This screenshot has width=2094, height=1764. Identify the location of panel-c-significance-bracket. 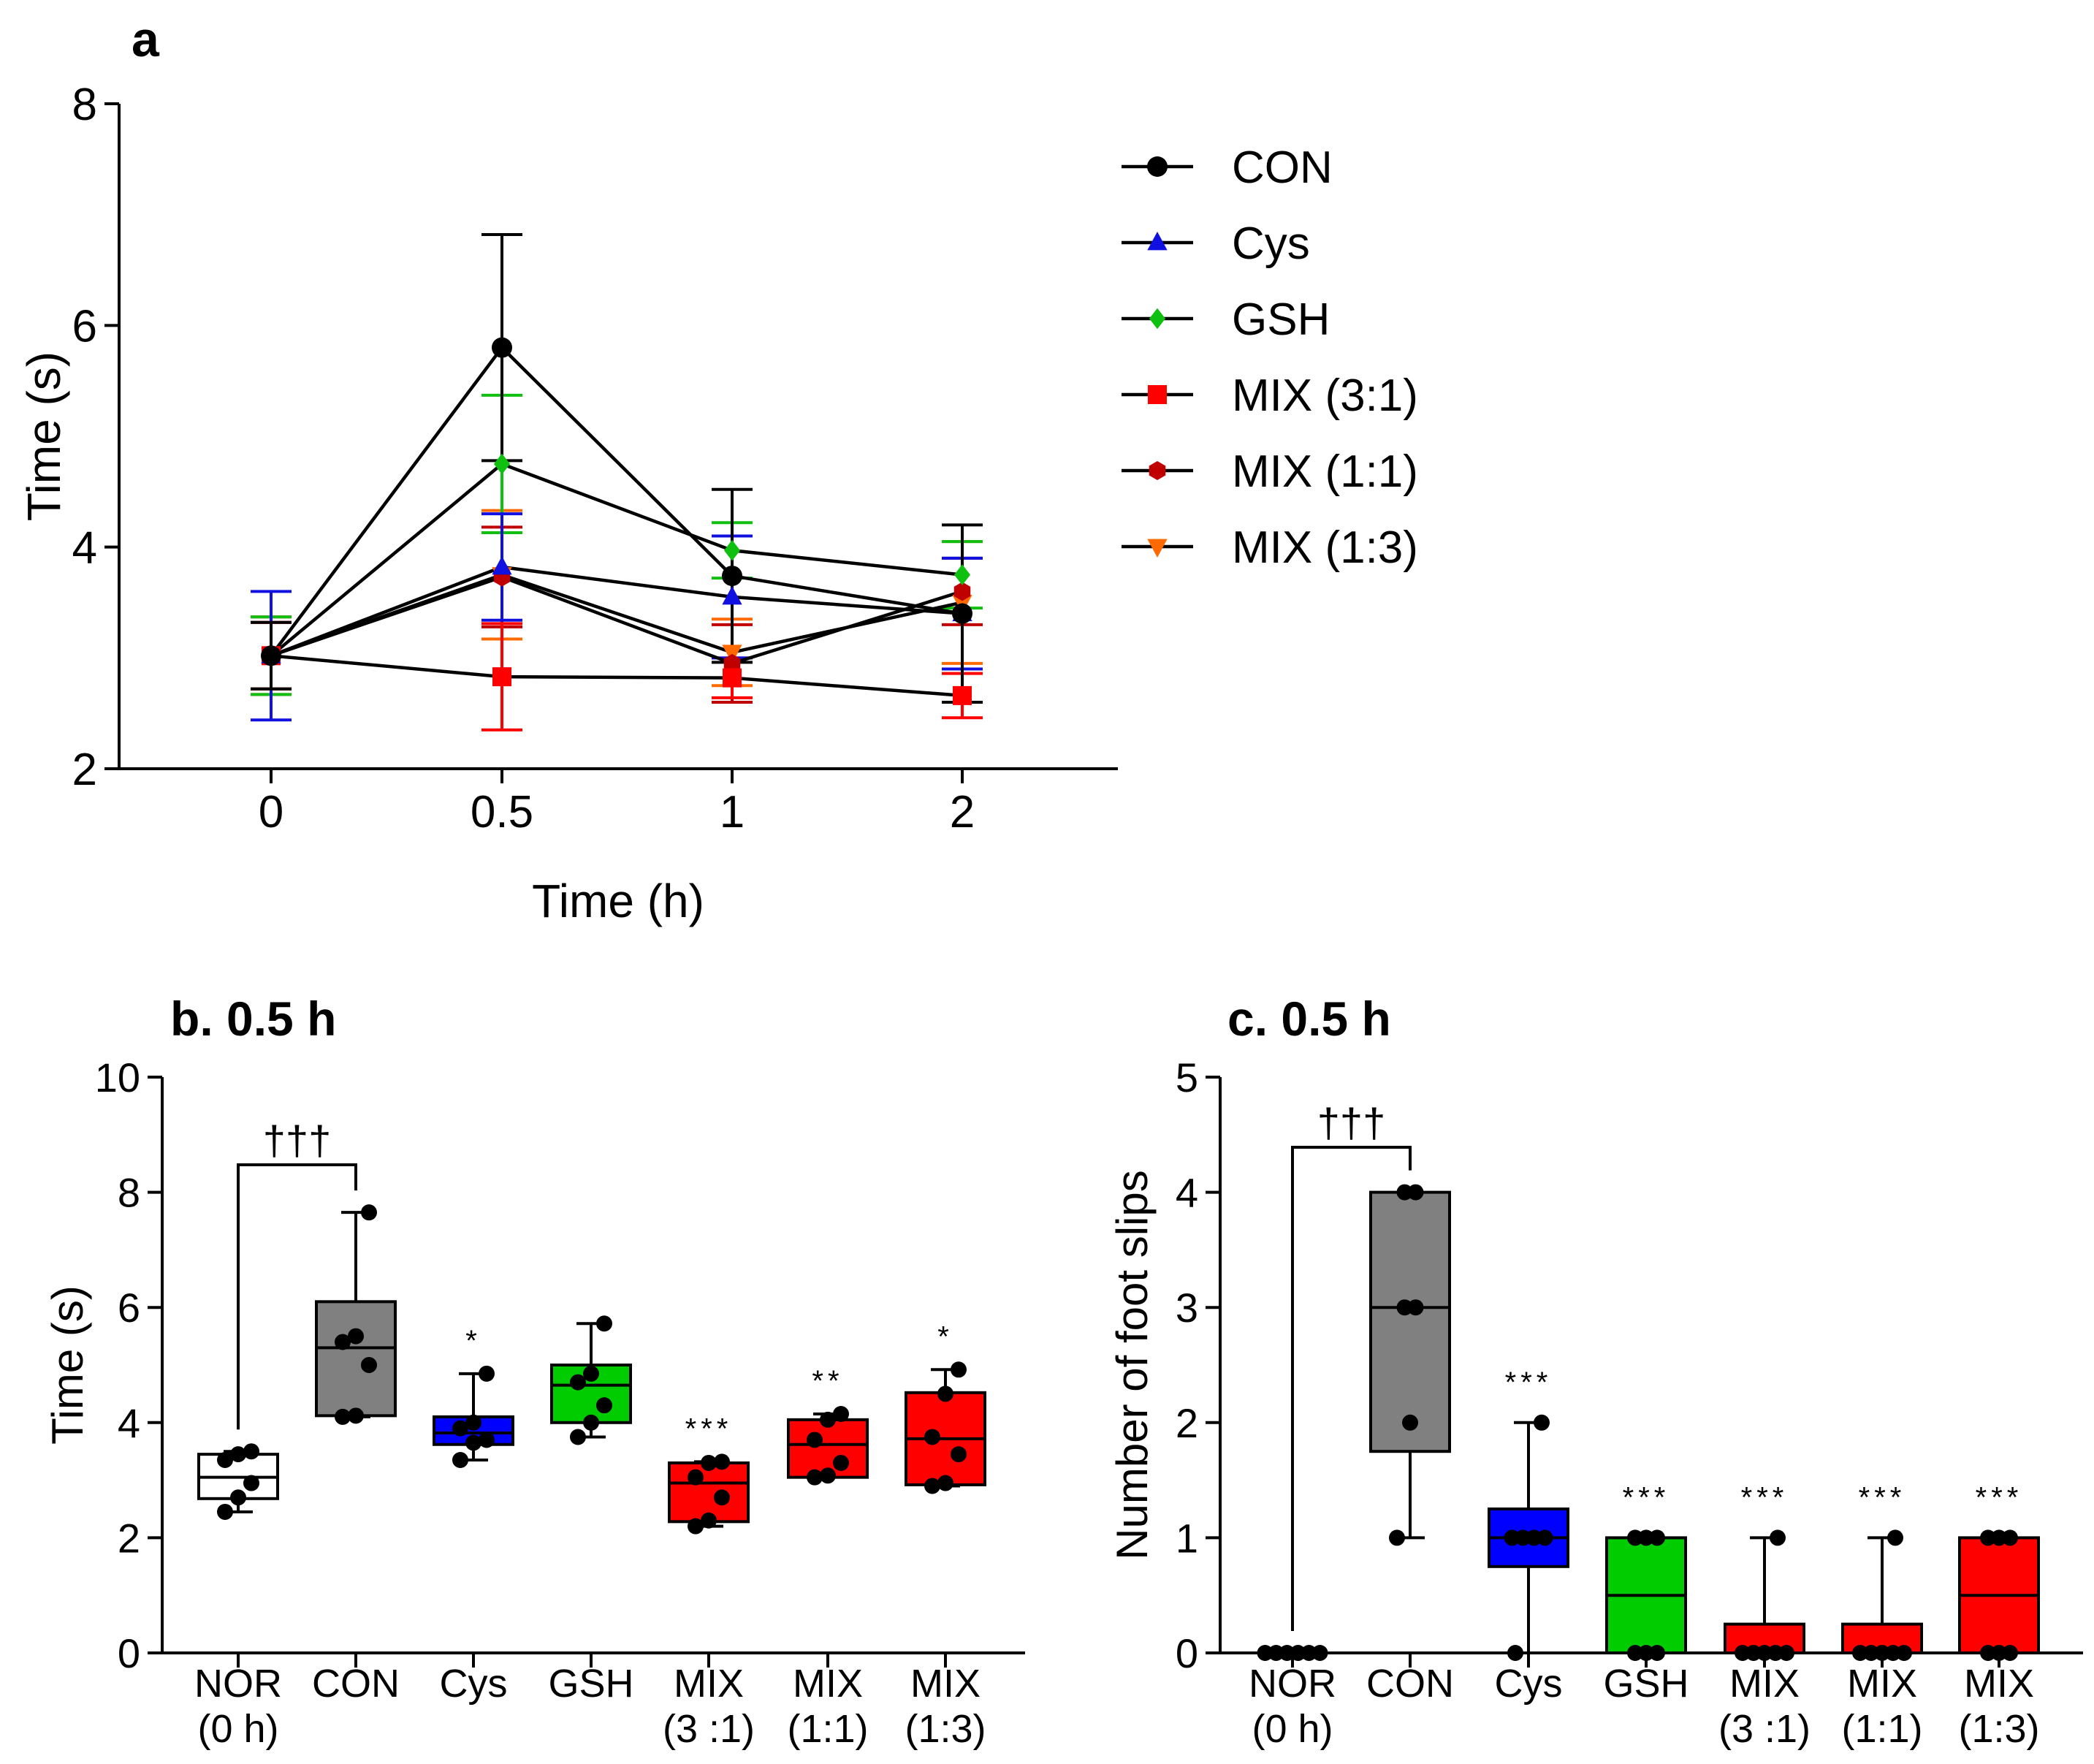
(1351, 1388).